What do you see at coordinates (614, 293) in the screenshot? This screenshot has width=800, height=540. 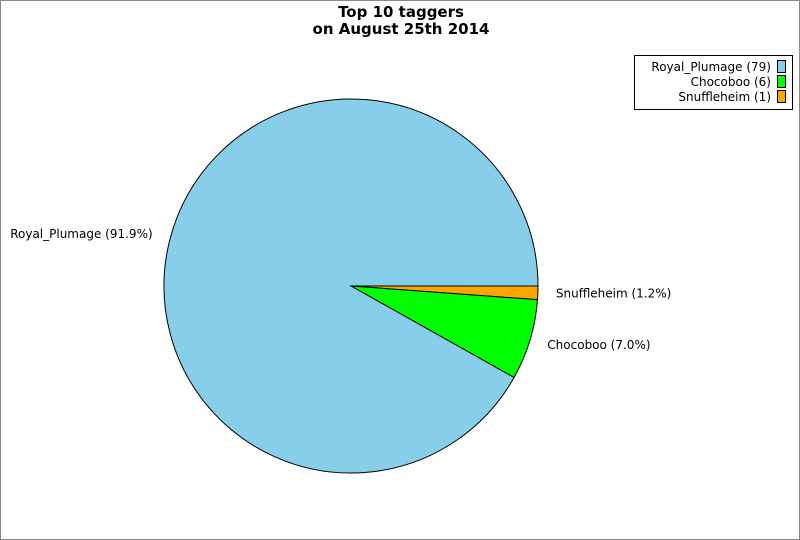 I see `slice-label: Snuffleheim (1.2%)` at bounding box center [614, 293].